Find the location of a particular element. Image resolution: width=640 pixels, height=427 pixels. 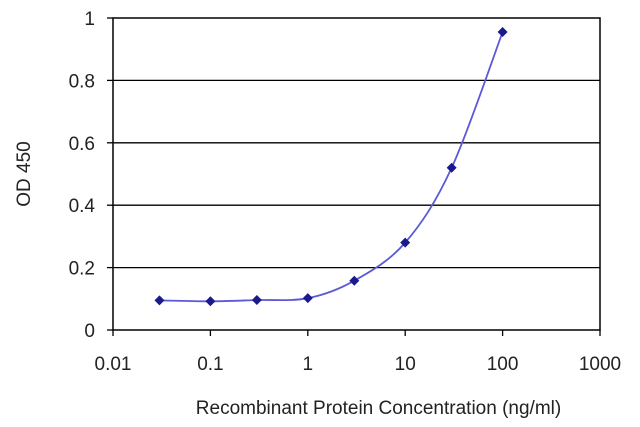

x-tick-label-1: 0.1 is located at coordinates (210, 364).